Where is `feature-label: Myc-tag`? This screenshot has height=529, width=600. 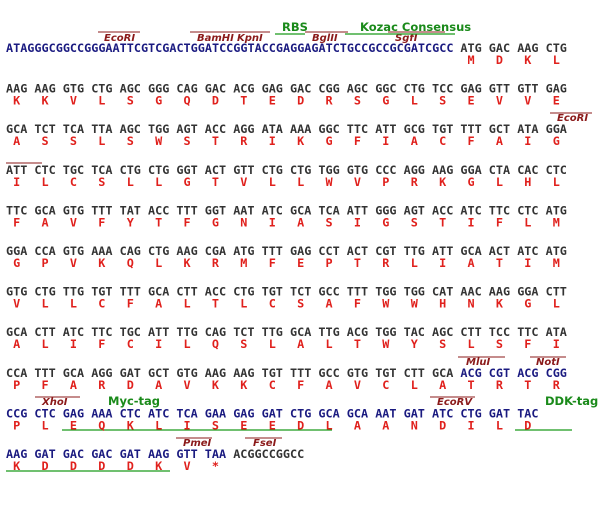
feature-label: Myc-tag is located at coordinates (134, 401).